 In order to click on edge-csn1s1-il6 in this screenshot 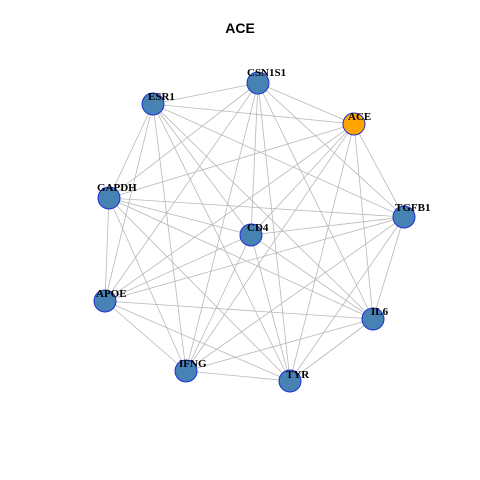, I will do `click(315, 201)`.